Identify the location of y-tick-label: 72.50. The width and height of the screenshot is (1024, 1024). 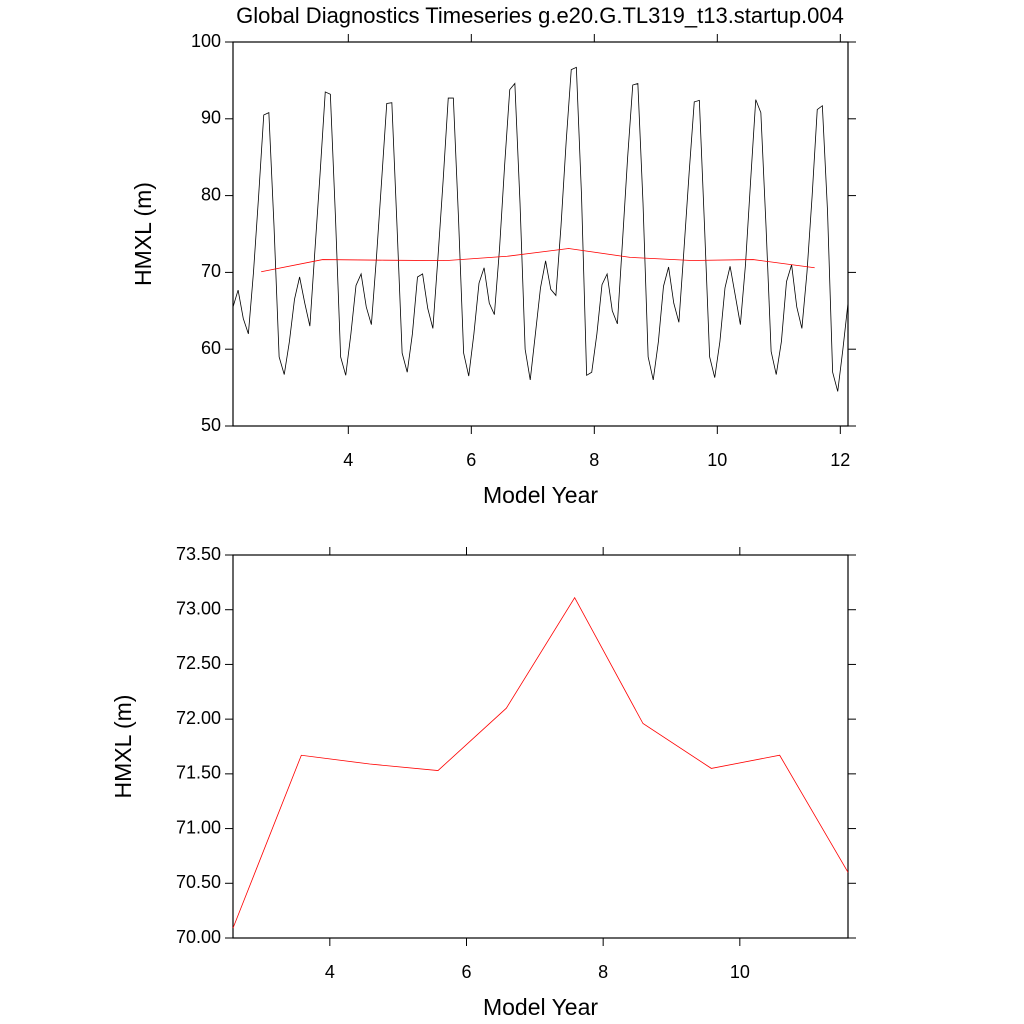
(198, 663).